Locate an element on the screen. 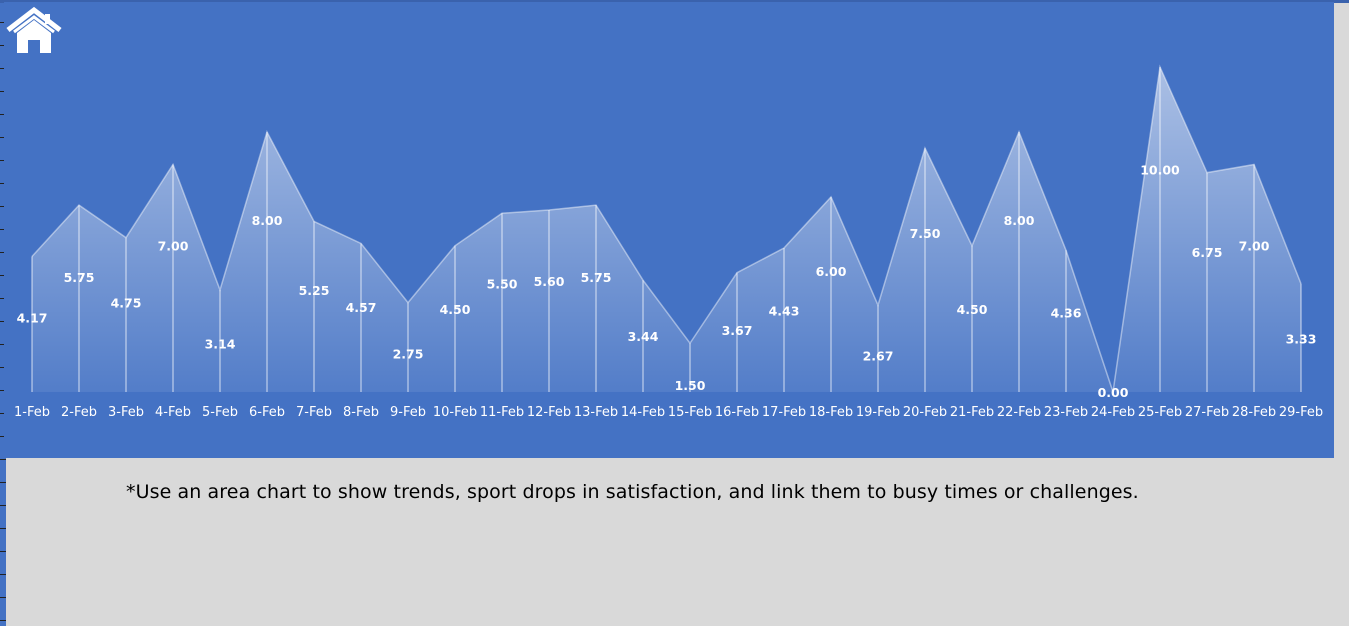  data-label: 3.44 is located at coordinates (643, 336).